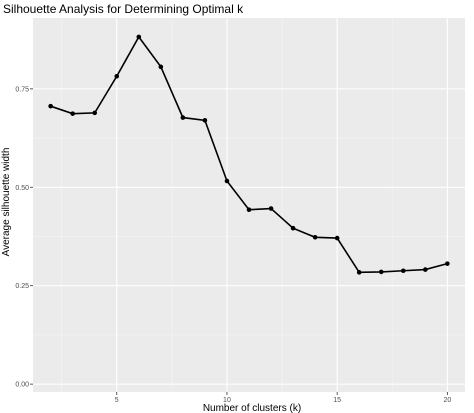 The image size is (474, 413). I want to click on y-axis-ticks: 0.00 0.25 0.50 0.75, so click(24, 237).